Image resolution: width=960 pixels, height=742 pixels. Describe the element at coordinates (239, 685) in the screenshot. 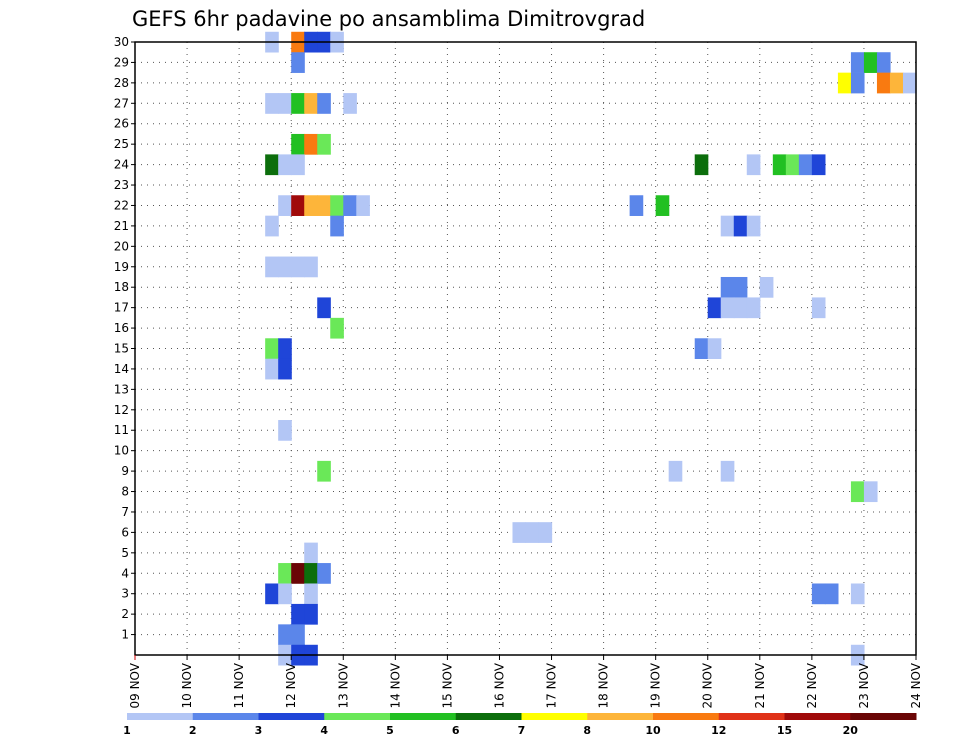

I see `x-tick-label: 11 NOV` at that location.